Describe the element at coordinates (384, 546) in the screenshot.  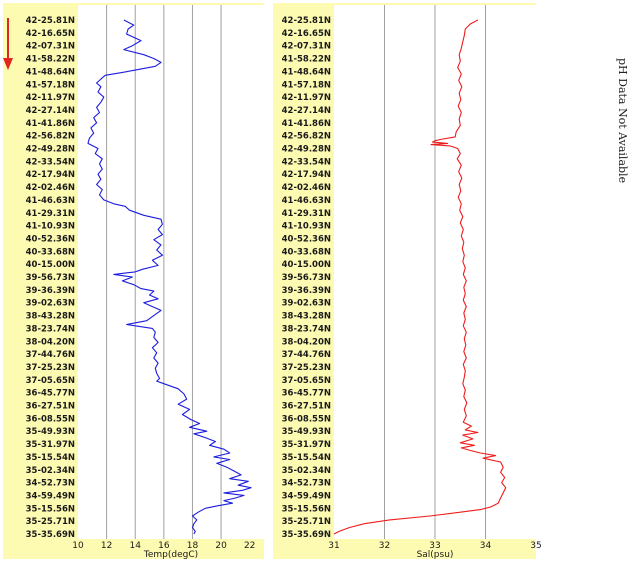
I see `x-tick-label: 32` at that location.